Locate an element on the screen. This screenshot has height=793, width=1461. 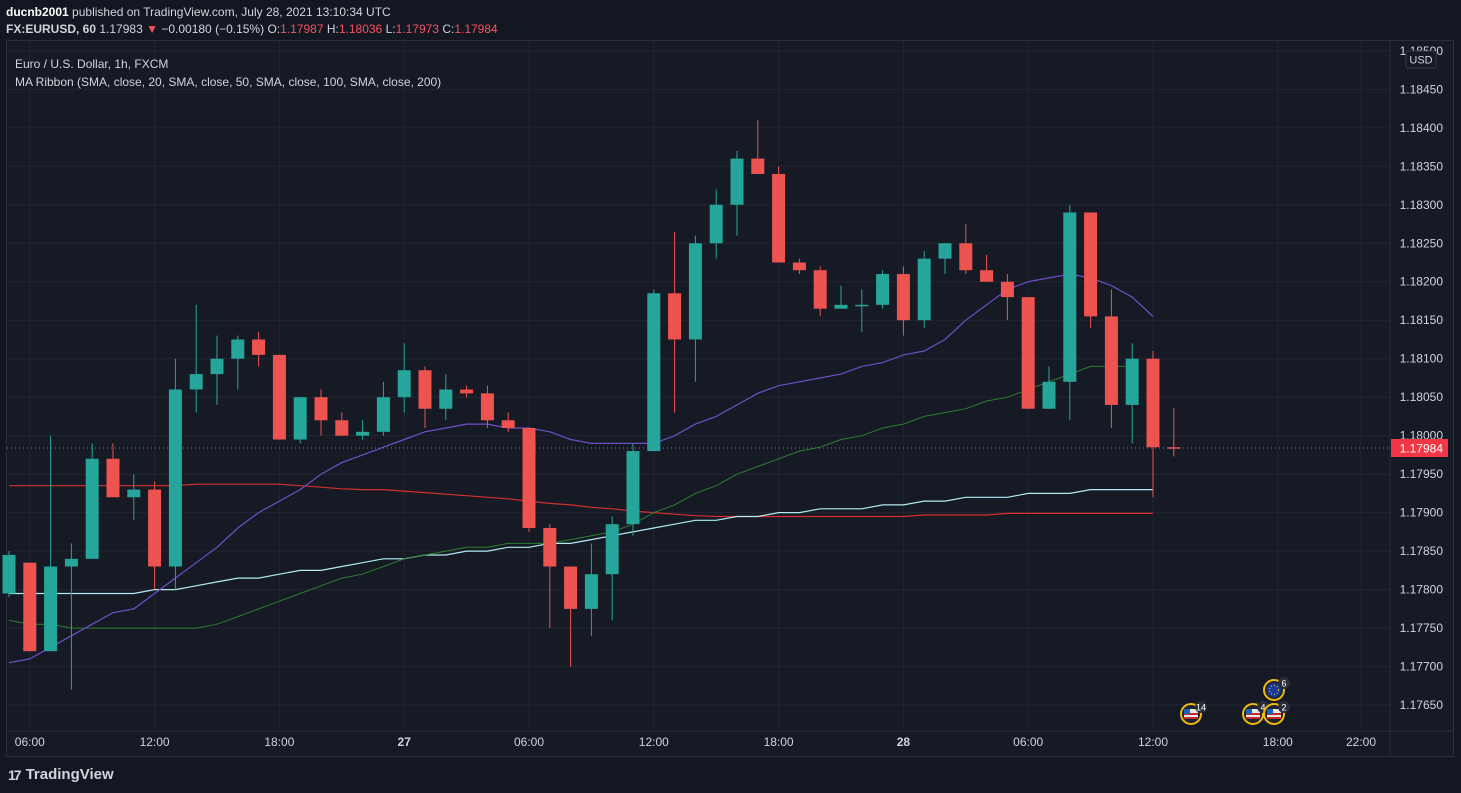
economic-event-marker: 14 is located at coordinates (1193, 713).